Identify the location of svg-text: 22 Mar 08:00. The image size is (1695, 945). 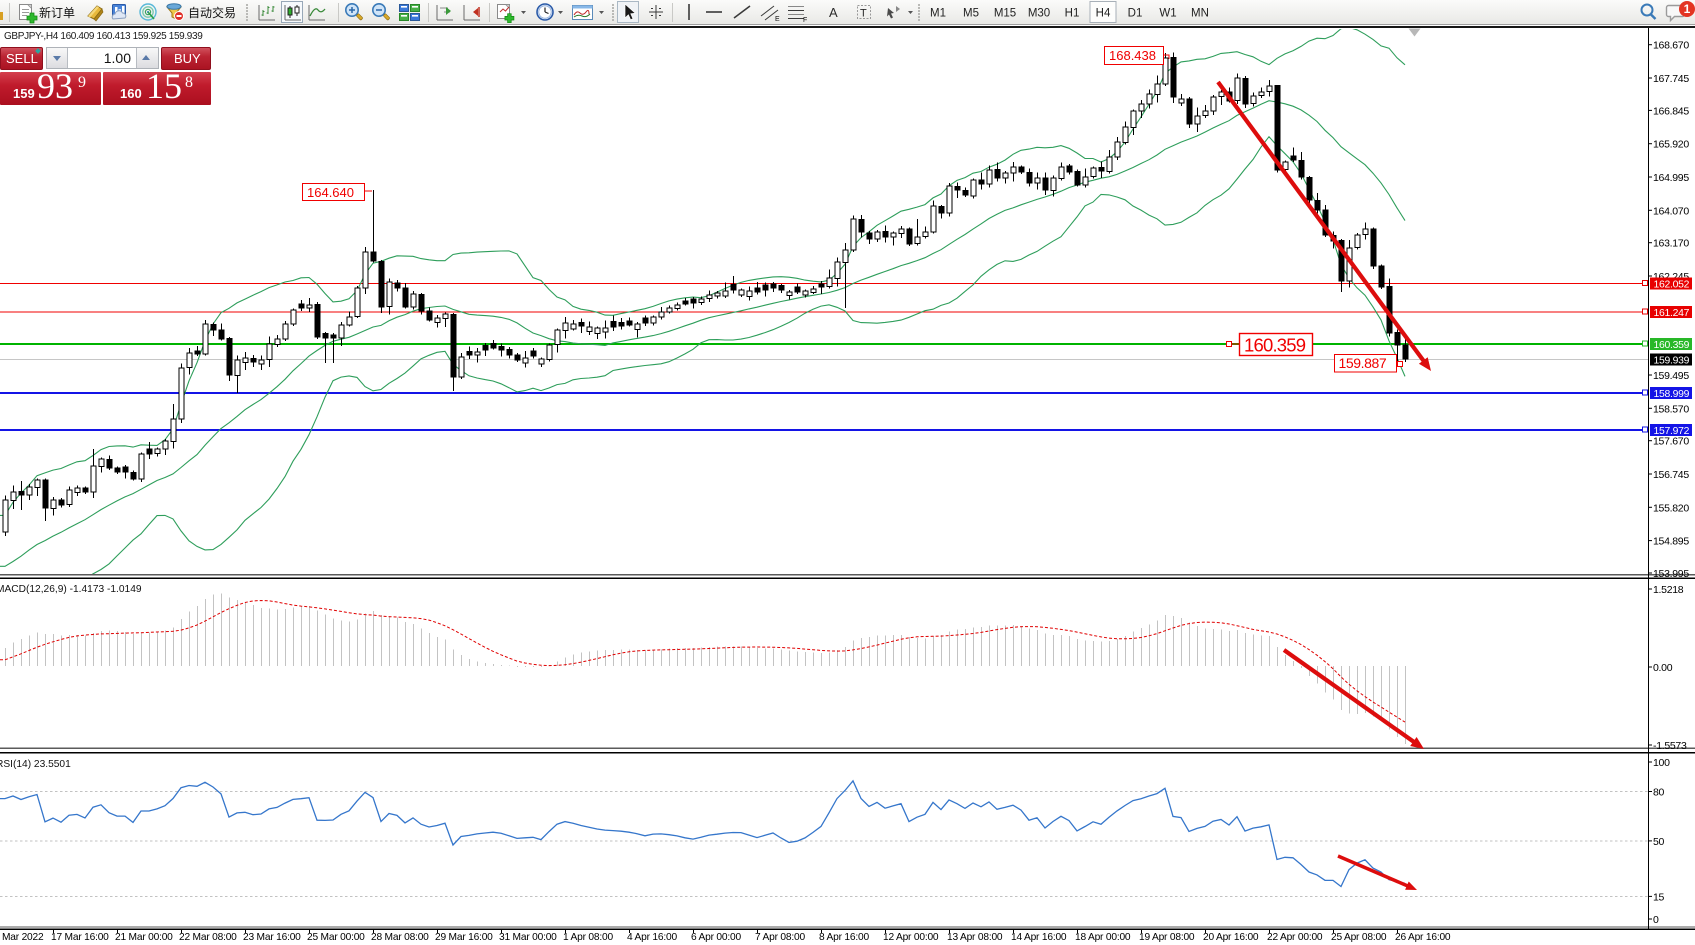
(208, 937).